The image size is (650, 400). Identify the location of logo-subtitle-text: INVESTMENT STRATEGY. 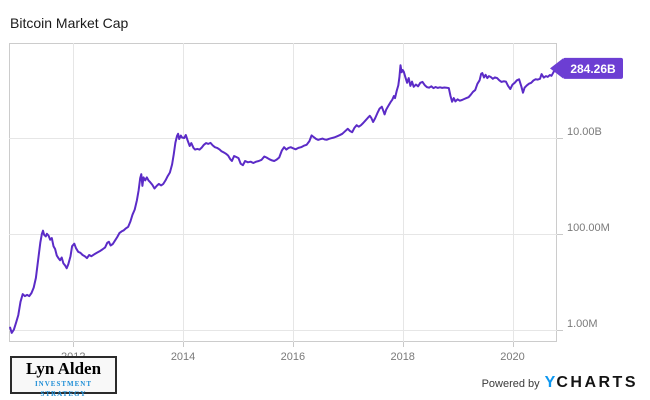
(63, 389).